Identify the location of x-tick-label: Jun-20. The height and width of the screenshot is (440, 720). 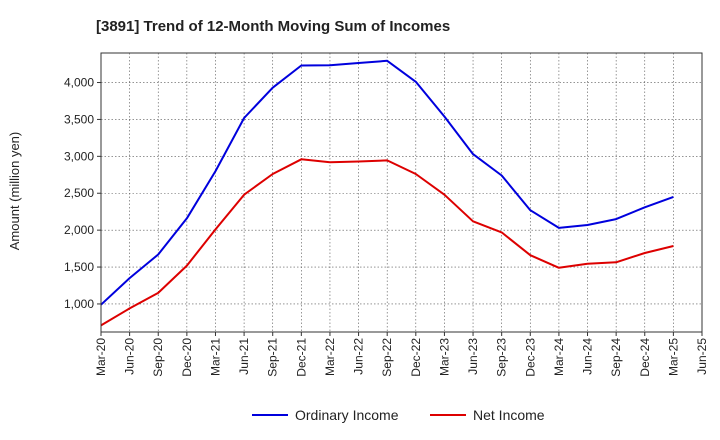
(130, 356).